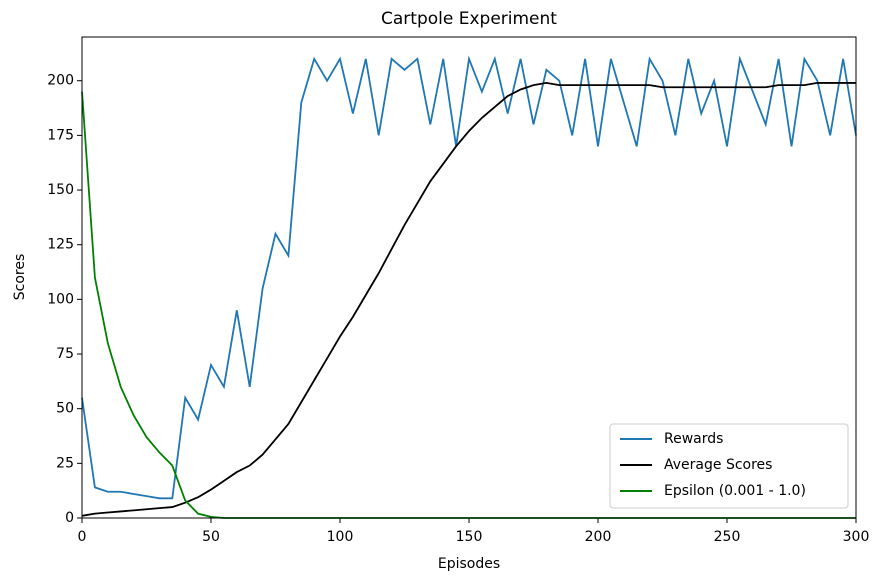 The image size is (885, 587). What do you see at coordinates (69, 518) in the screenshot?
I see `y-tick-label: 0` at bounding box center [69, 518].